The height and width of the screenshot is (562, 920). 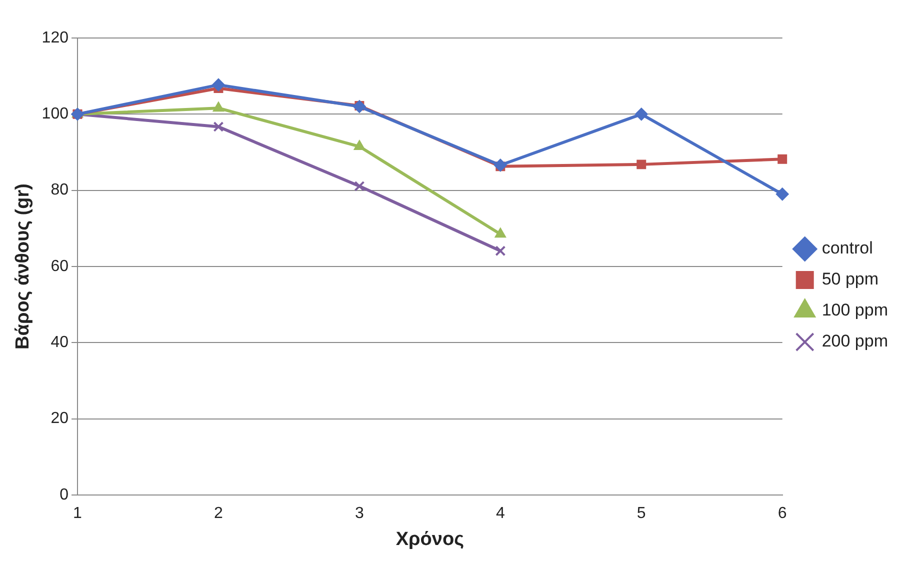 I want to click on x-axis-title: Χρόνος, so click(x=430, y=539).